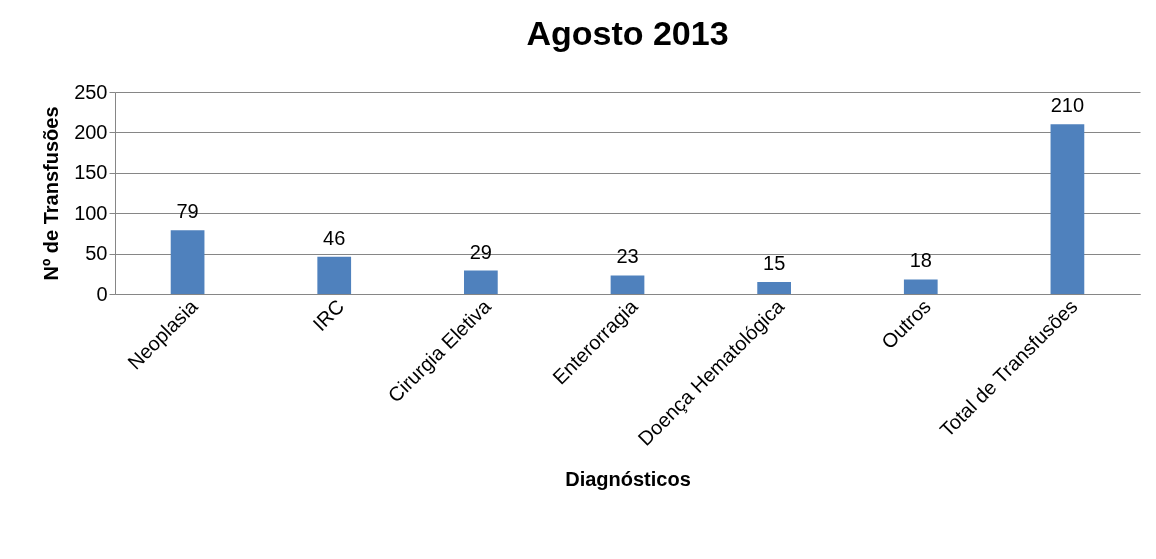 Image resolution: width=1156 pixels, height=559 pixels. What do you see at coordinates (96, 253) in the screenshot?
I see `y-tick-label: 50` at bounding box center [96, 253].